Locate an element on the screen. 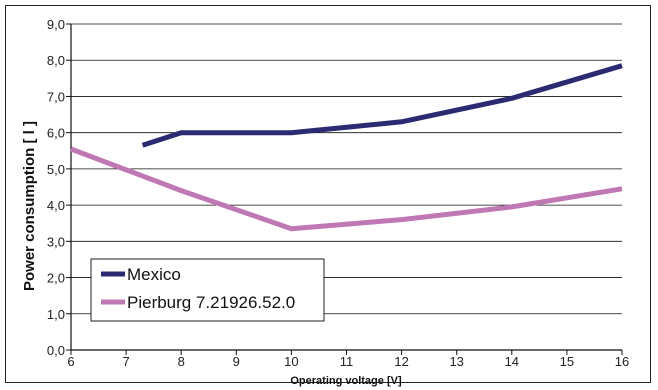  x-tick-label: 7 is located at coordinates (125, 361).